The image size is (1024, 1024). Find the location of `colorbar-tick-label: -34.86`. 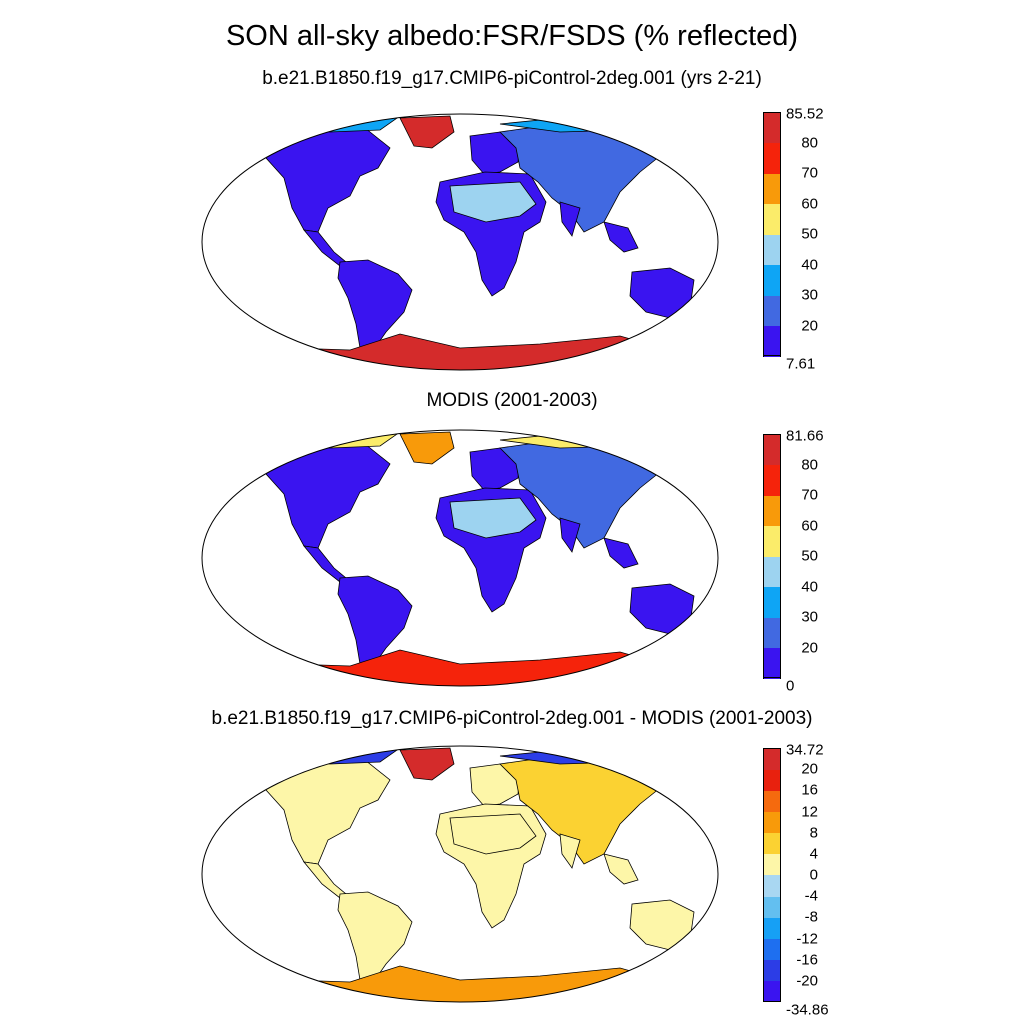

colorbar-tick-label: -34.86 is located at coordinates (807, 1010).